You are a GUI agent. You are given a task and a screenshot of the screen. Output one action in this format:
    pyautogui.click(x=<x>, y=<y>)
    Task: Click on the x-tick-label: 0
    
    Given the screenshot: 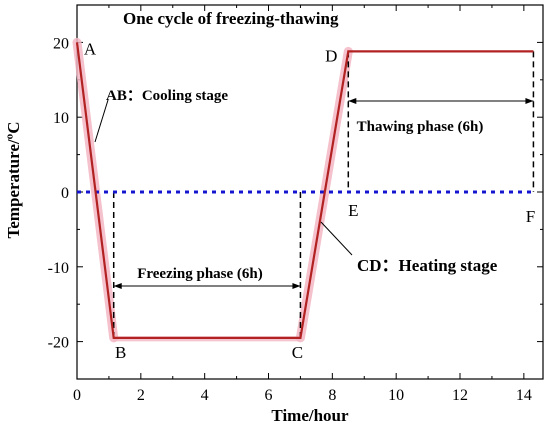 What is the action you would take?
    pyautogui.click(x=77, y=395)
    